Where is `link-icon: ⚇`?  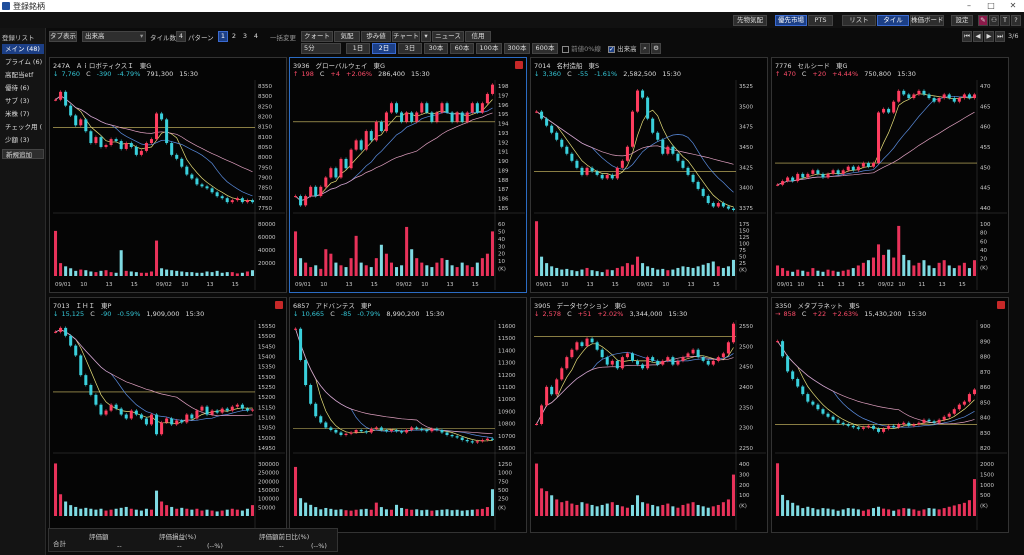
link-icon: ⚇ is located at coordinates (994, 20).